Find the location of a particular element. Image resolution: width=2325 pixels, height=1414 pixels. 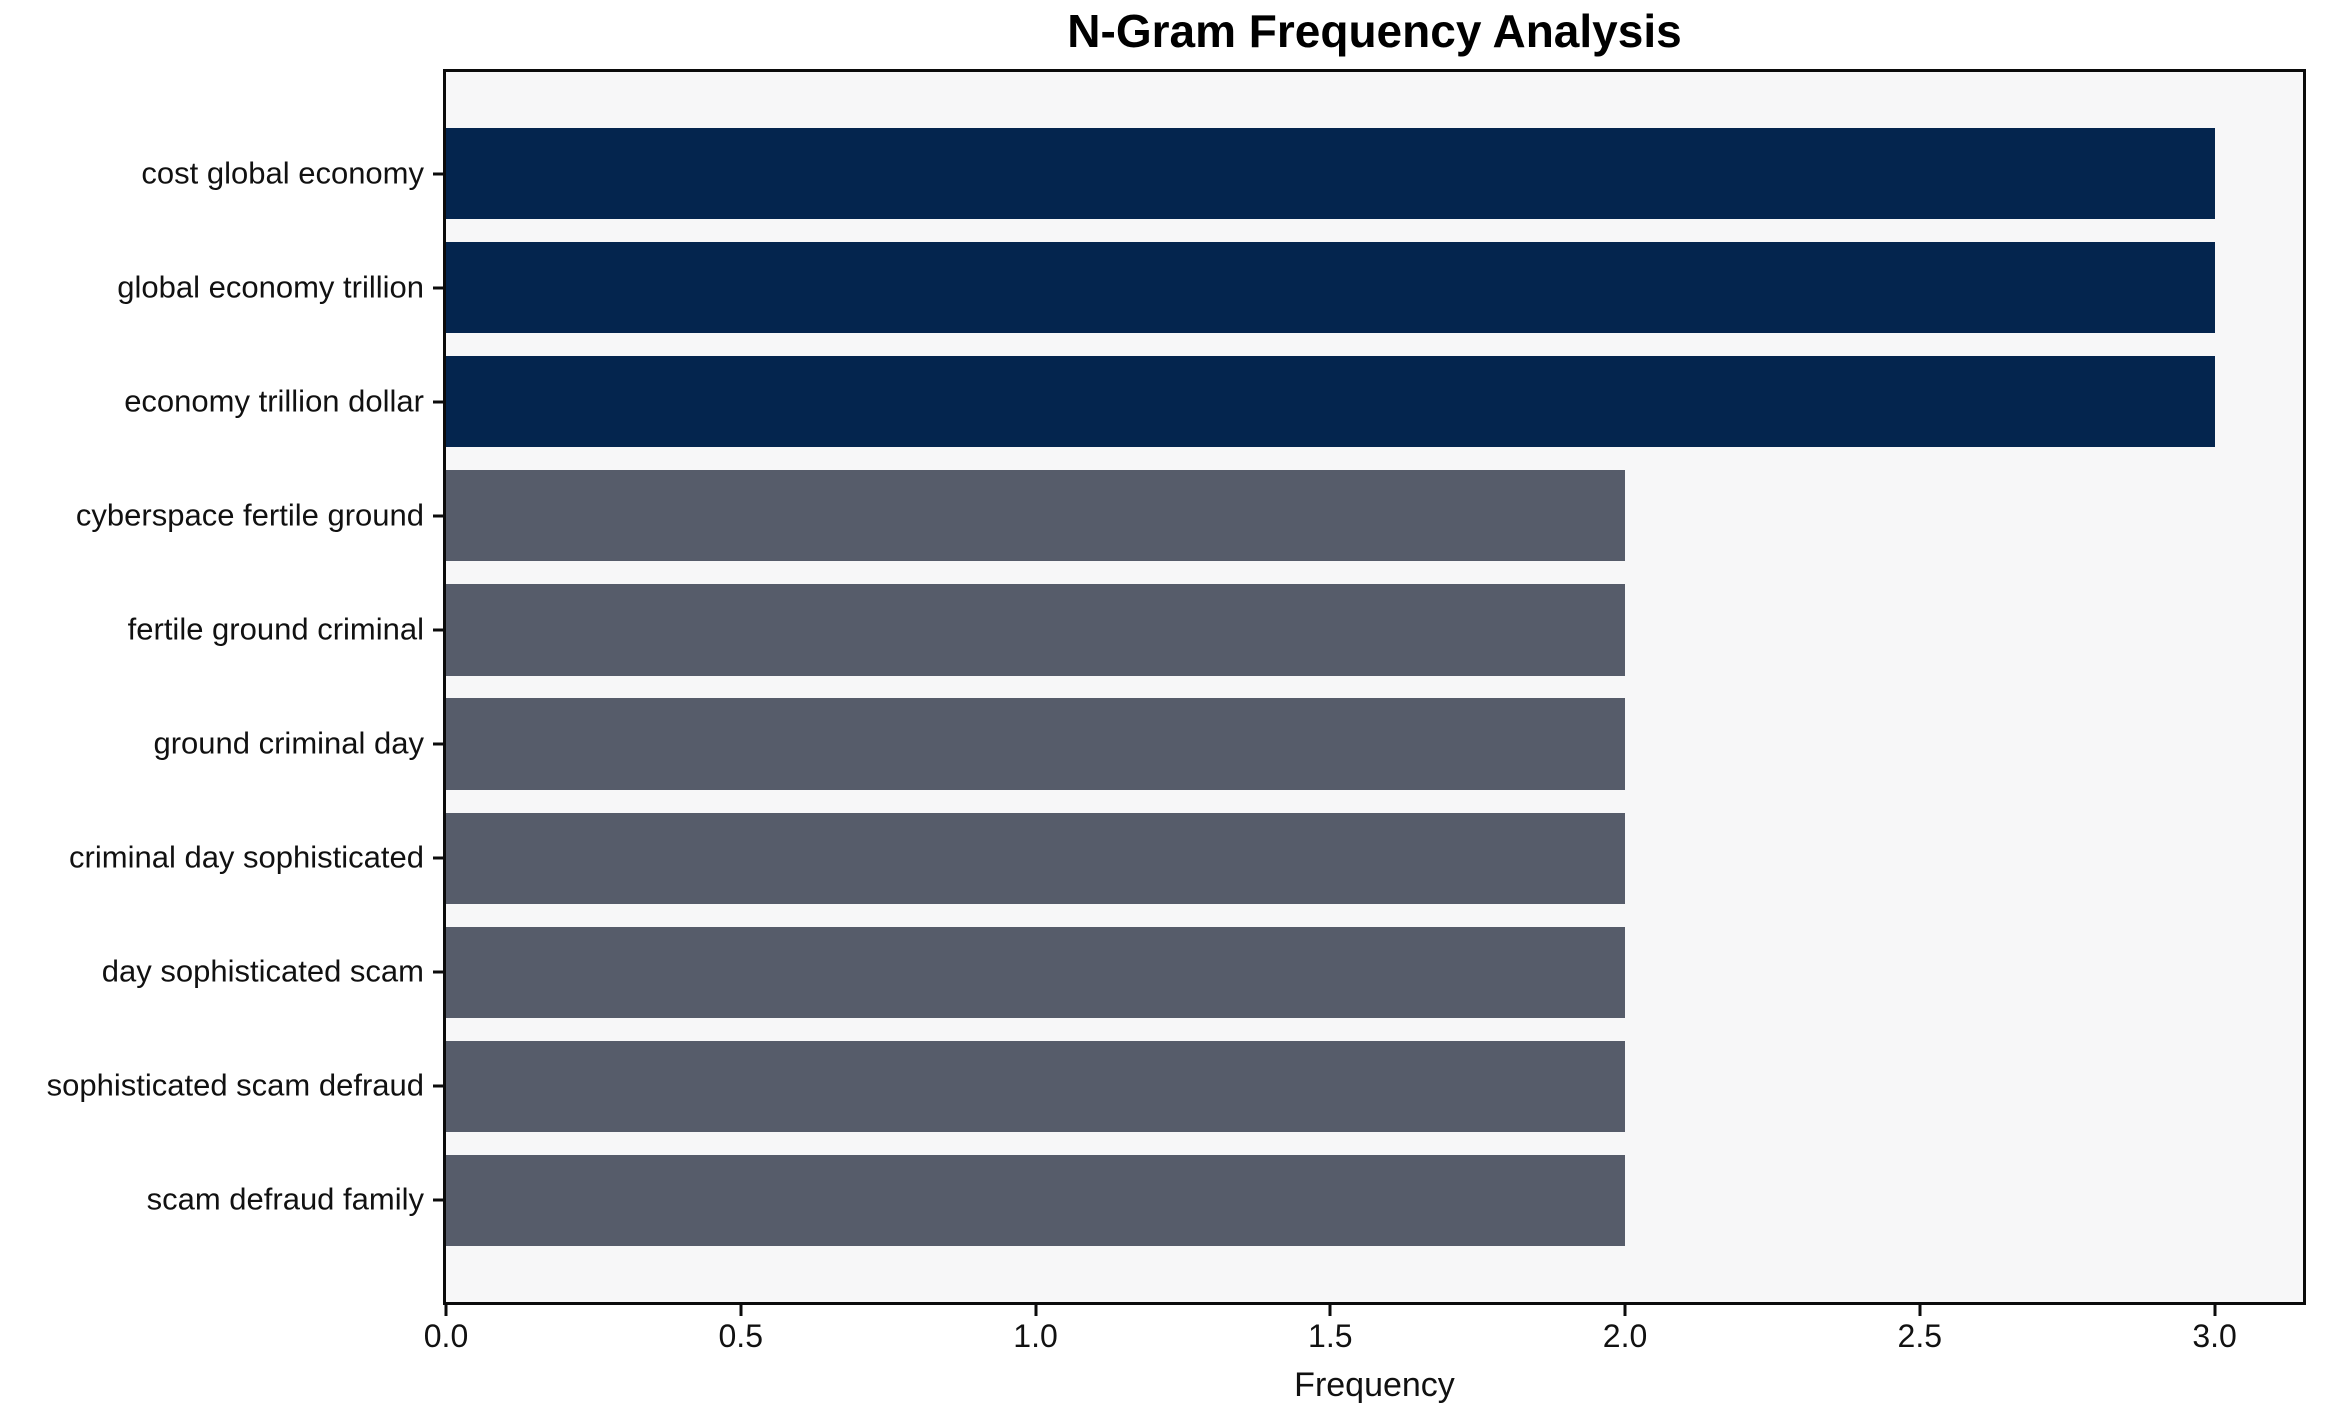

y-tick-label: ground criminal day is located at coordinates (288, 743).